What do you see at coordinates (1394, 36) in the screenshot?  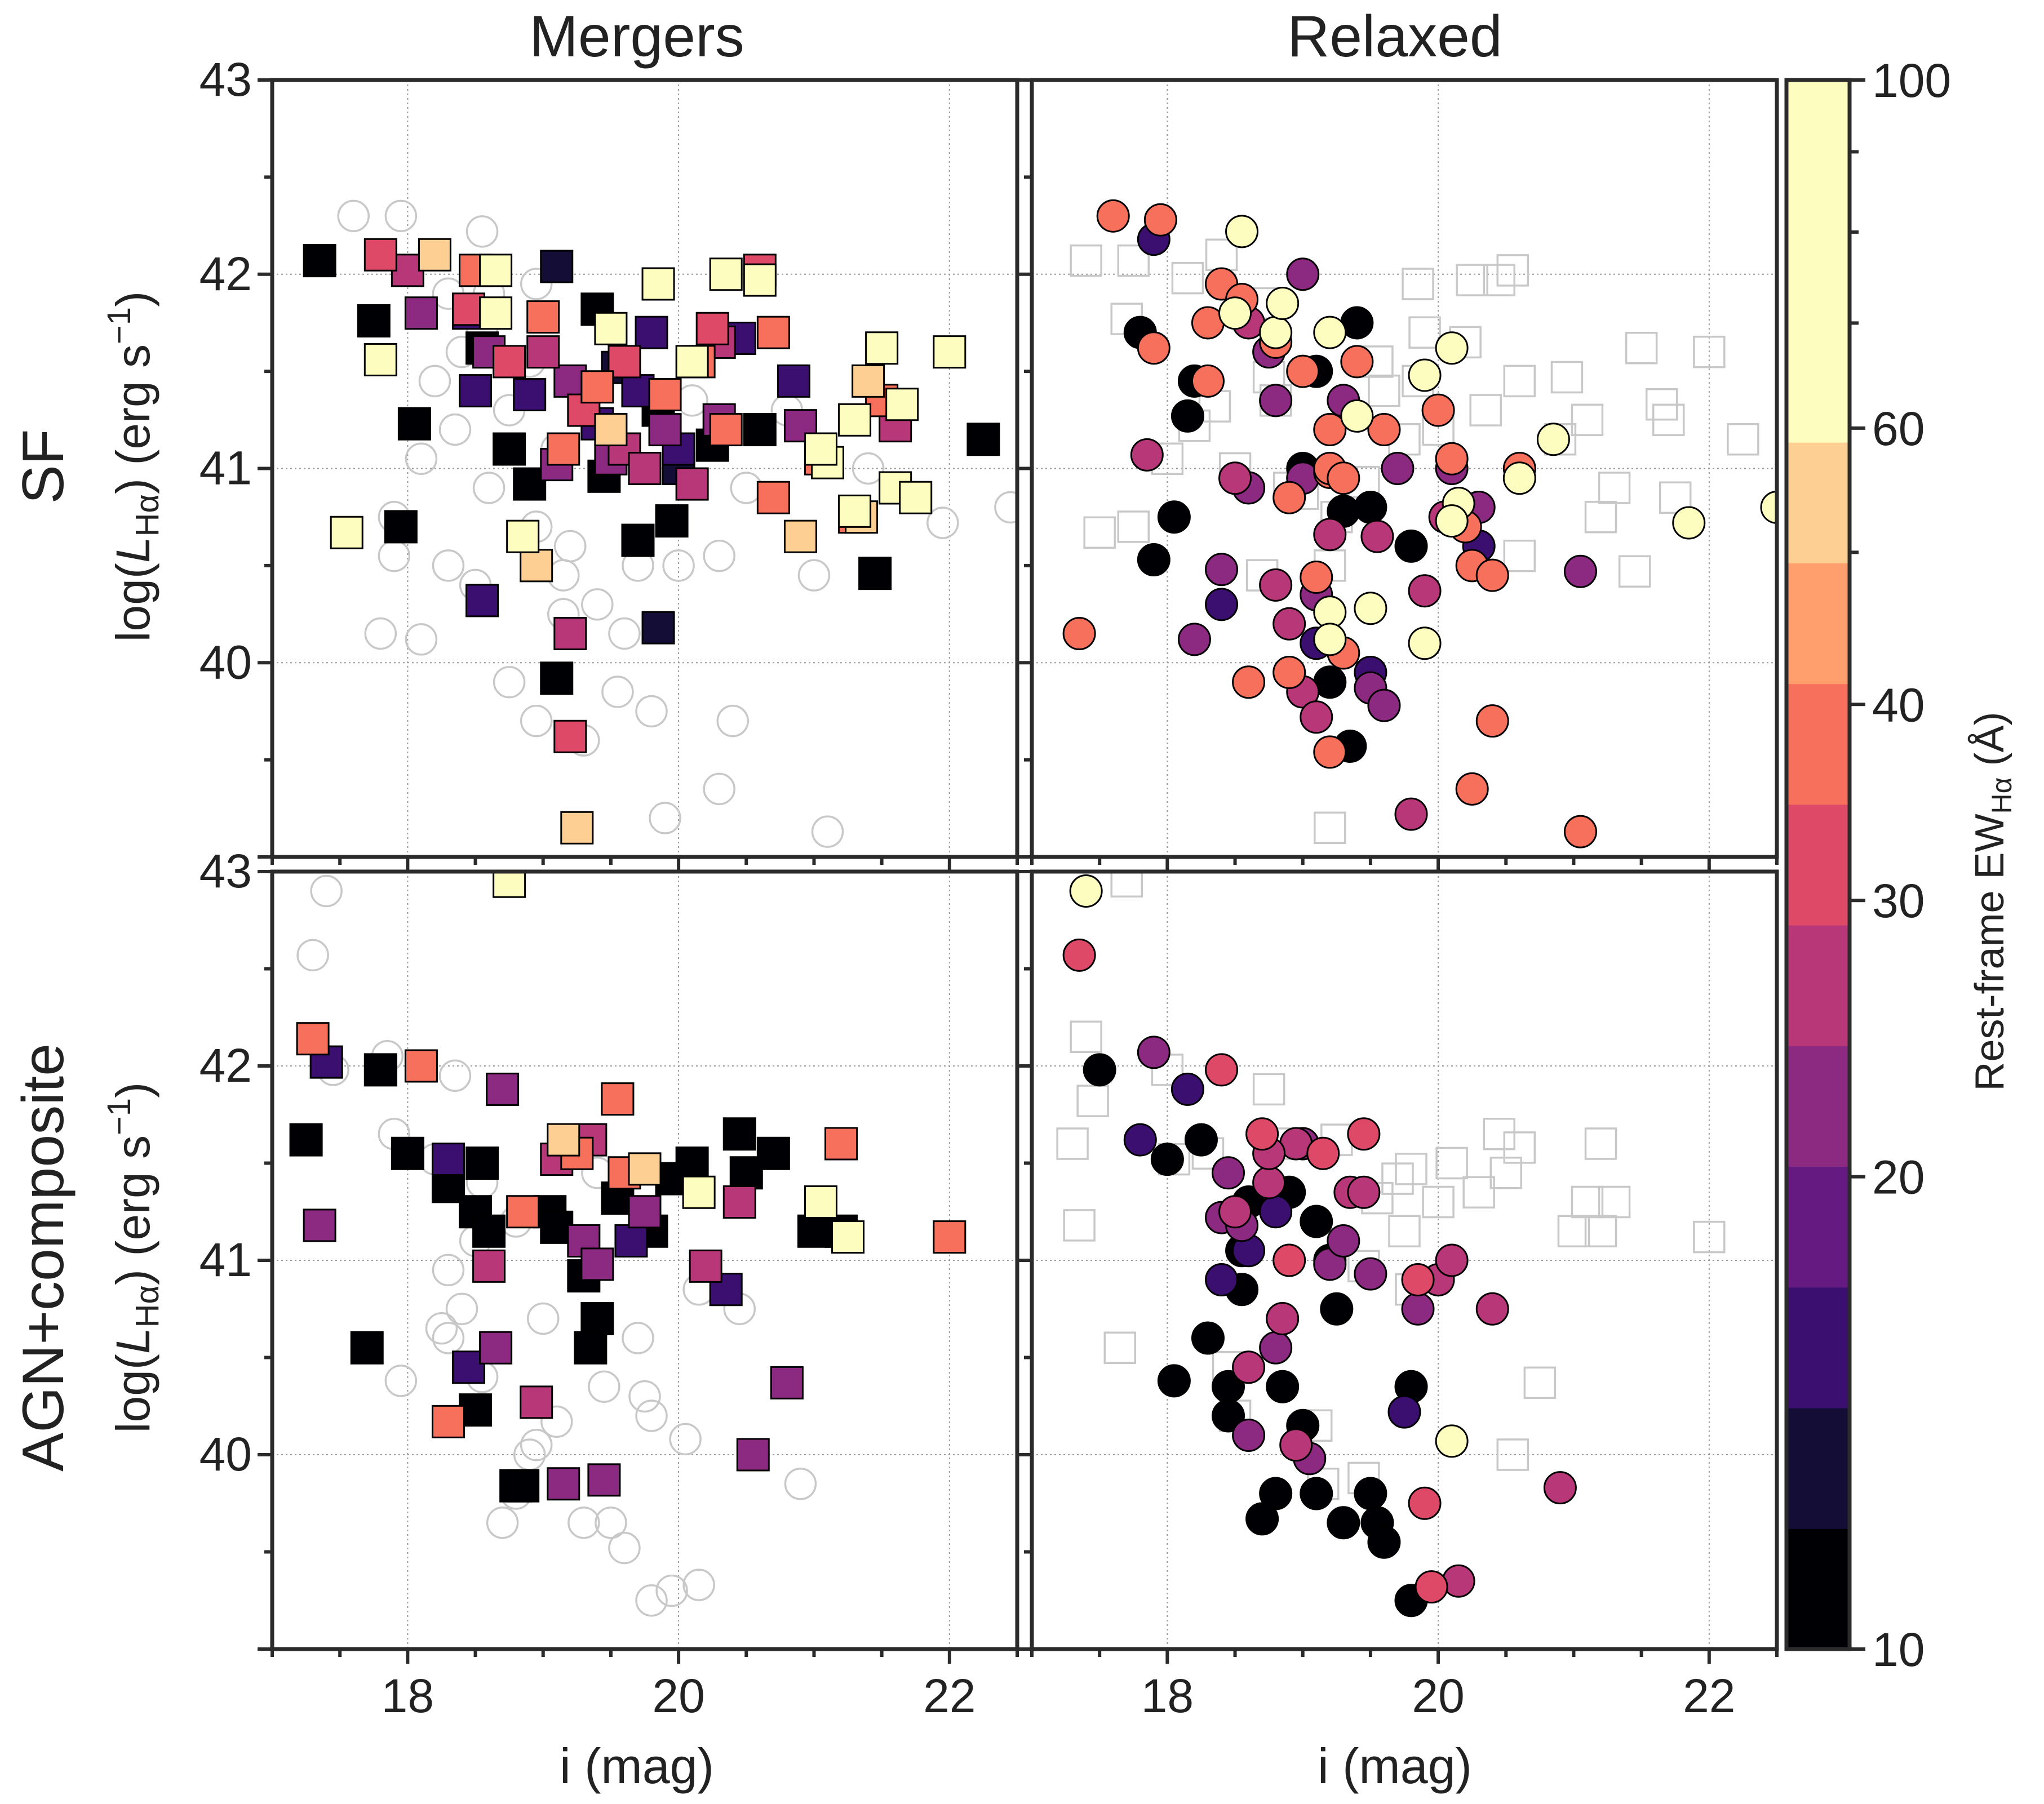 I see `column-title-relaxed: Relaxed` at bounding box center [1394, 36].